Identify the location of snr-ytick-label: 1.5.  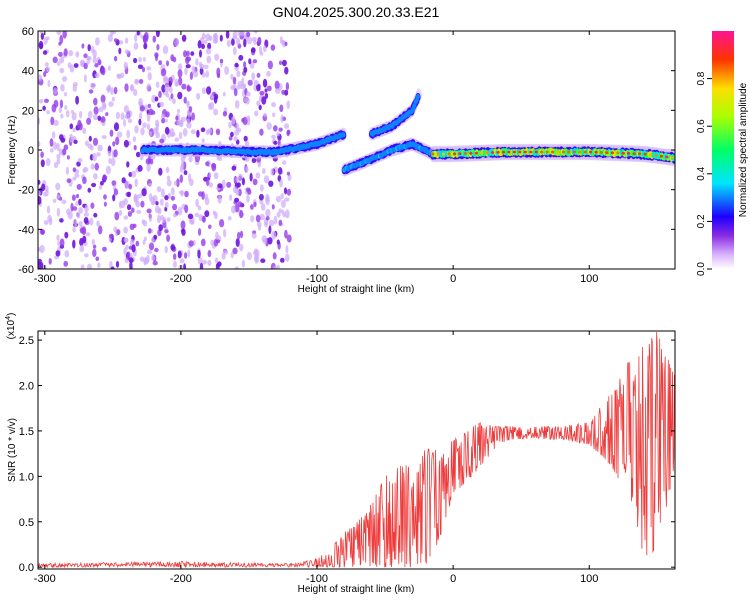
(26, 432).